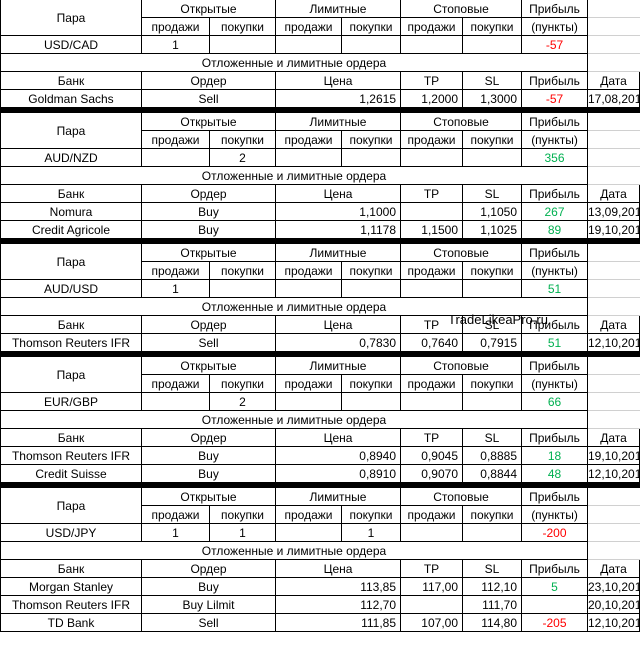 The image size is (640, 656). I want to click on price-header: Цена, so click(338, 194).